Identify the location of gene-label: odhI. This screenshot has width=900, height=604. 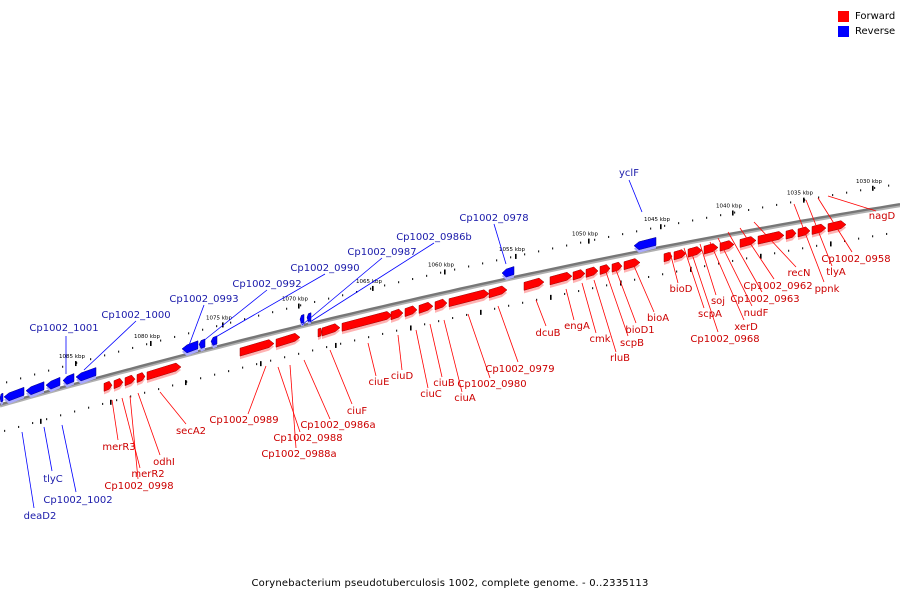
(164, 462).